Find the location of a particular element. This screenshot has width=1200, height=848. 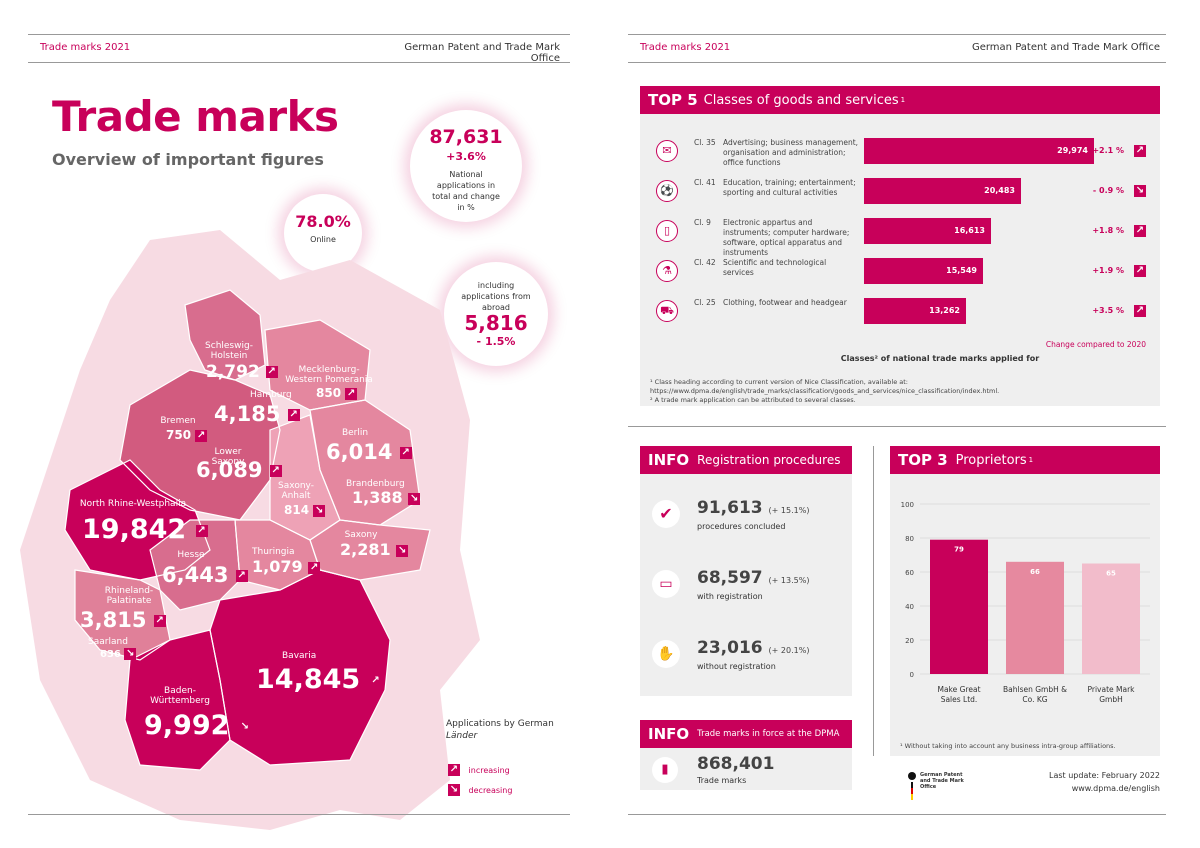

category-label: Sales Ltd. is located at coordinates (959, 699).